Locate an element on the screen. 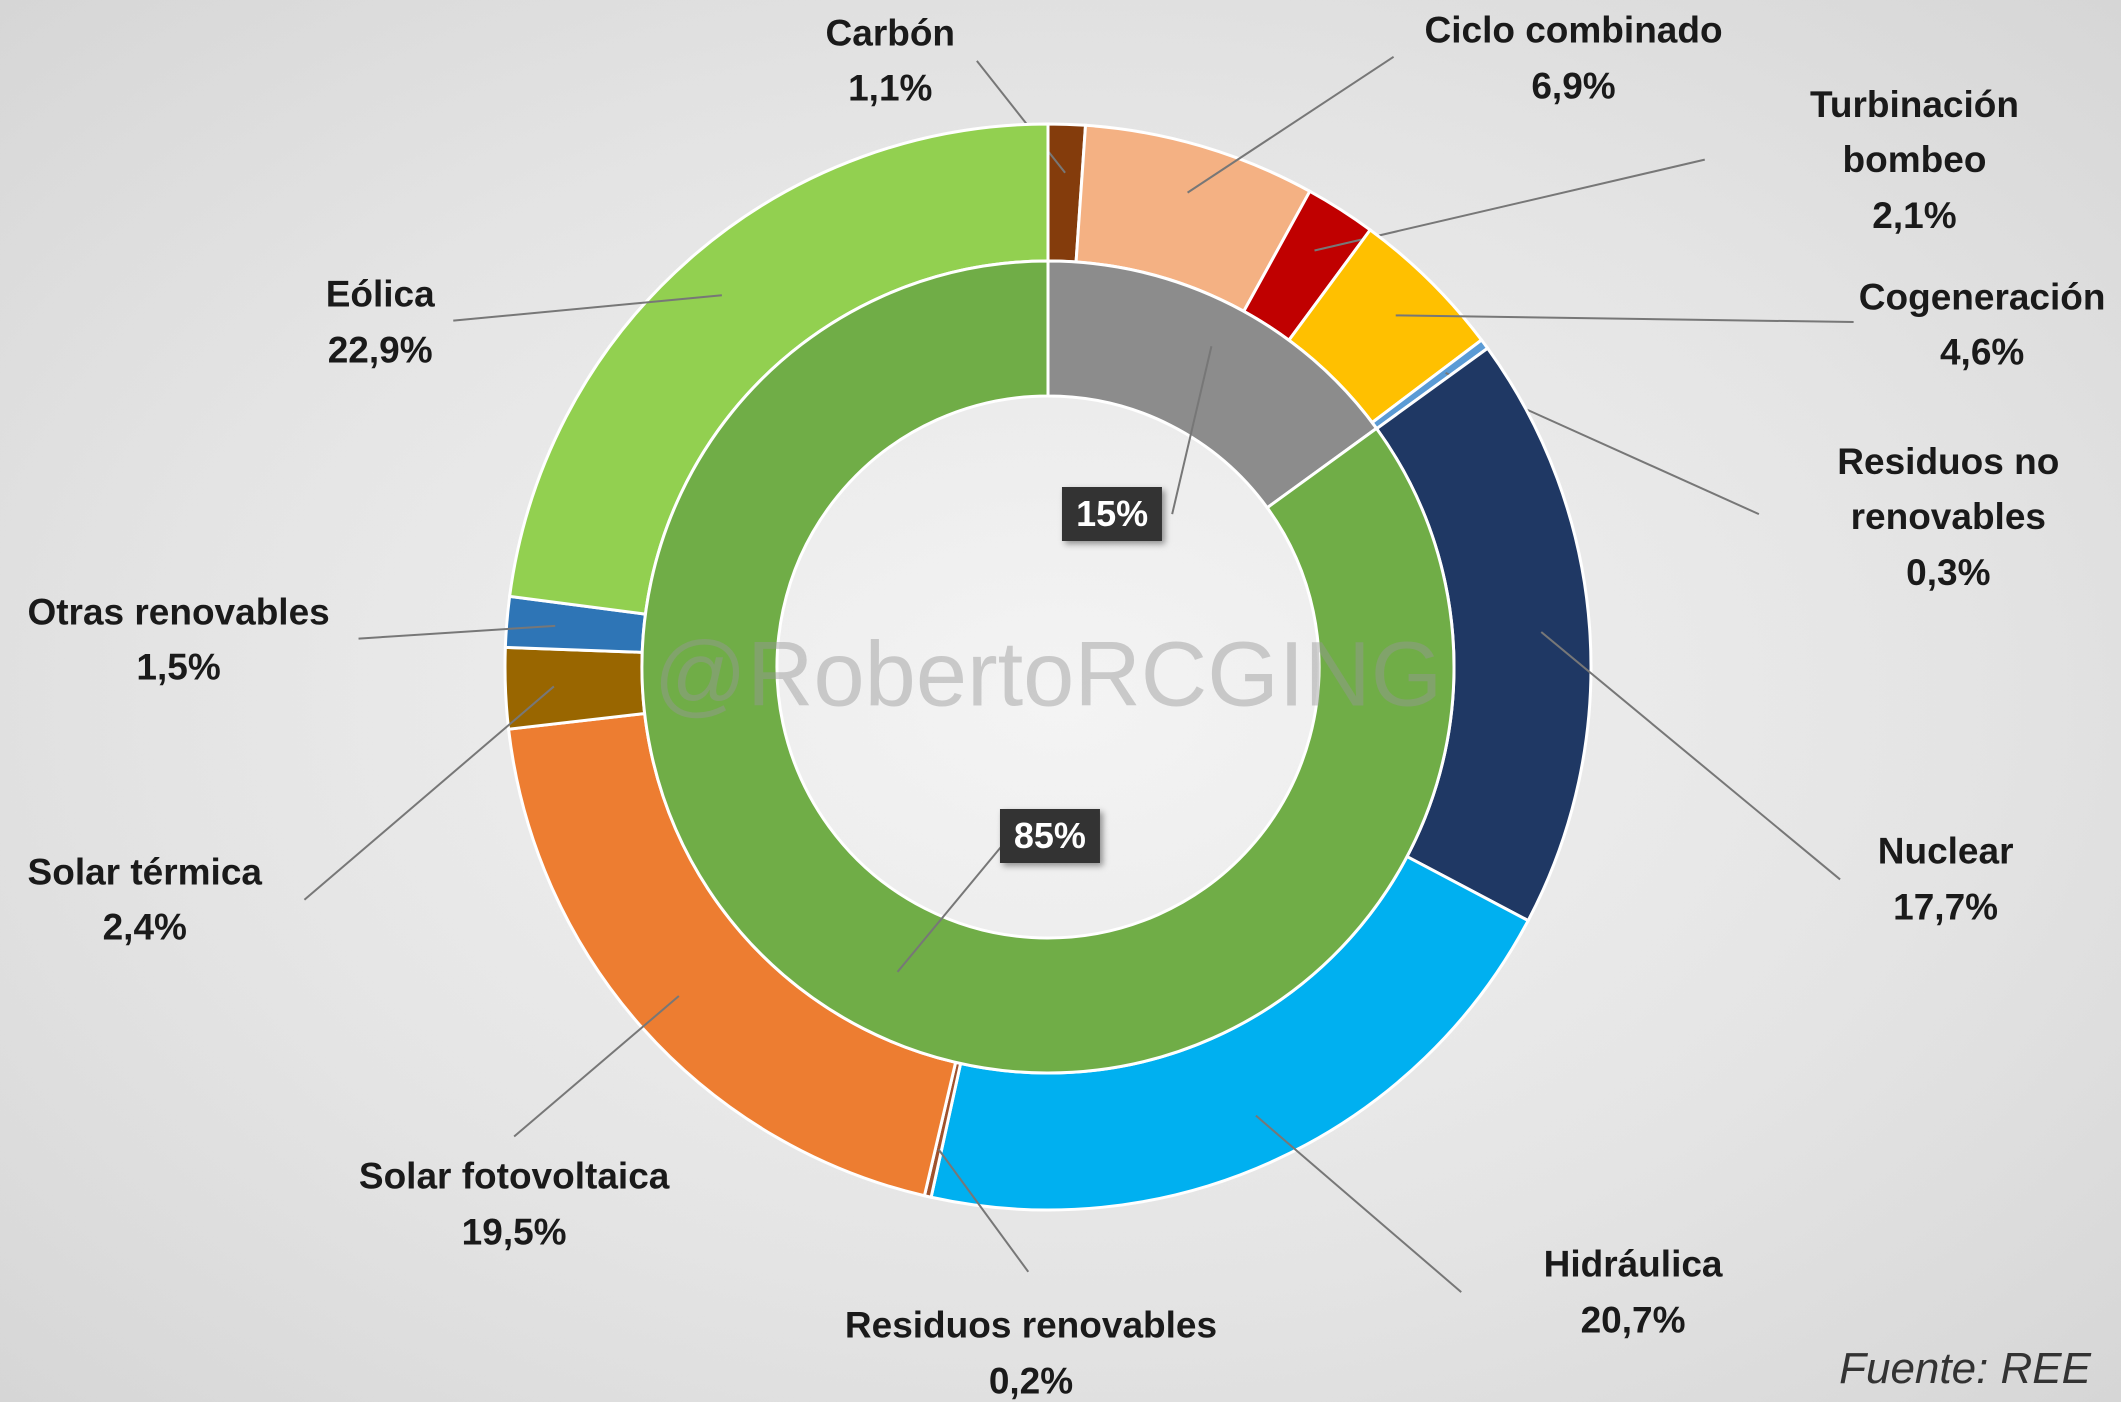  category-name: Turbinación bombeo is located at coordinates (1914, 131).